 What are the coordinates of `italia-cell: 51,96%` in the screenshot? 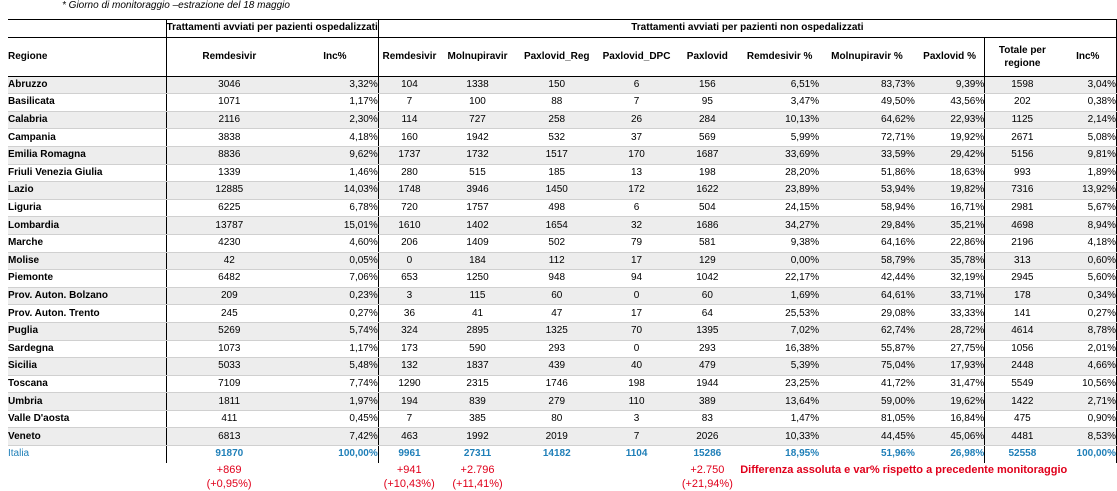 It's located at (867, 454).